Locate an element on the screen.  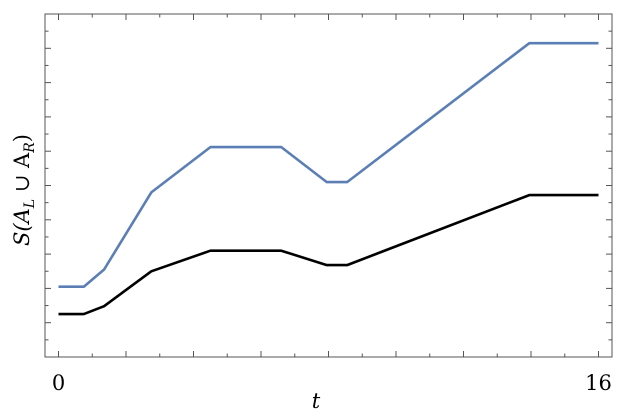
y-label-post: ) is located at coordinates (22, 138).